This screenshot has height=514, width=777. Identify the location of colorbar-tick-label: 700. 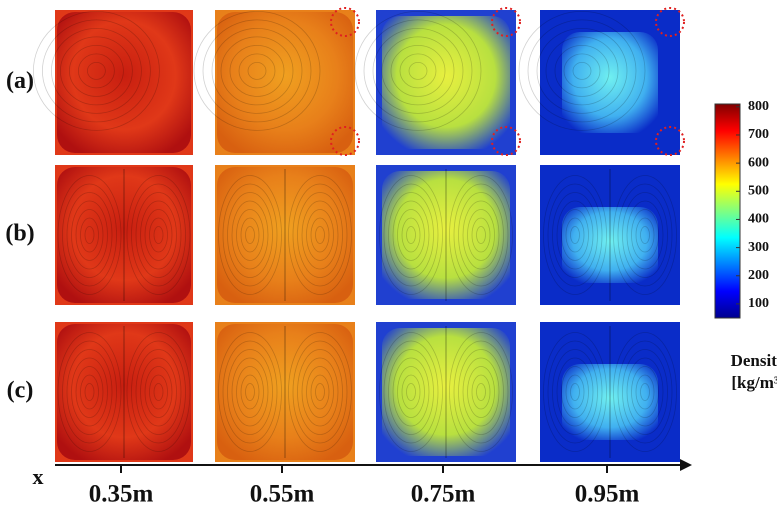
(758, 134).